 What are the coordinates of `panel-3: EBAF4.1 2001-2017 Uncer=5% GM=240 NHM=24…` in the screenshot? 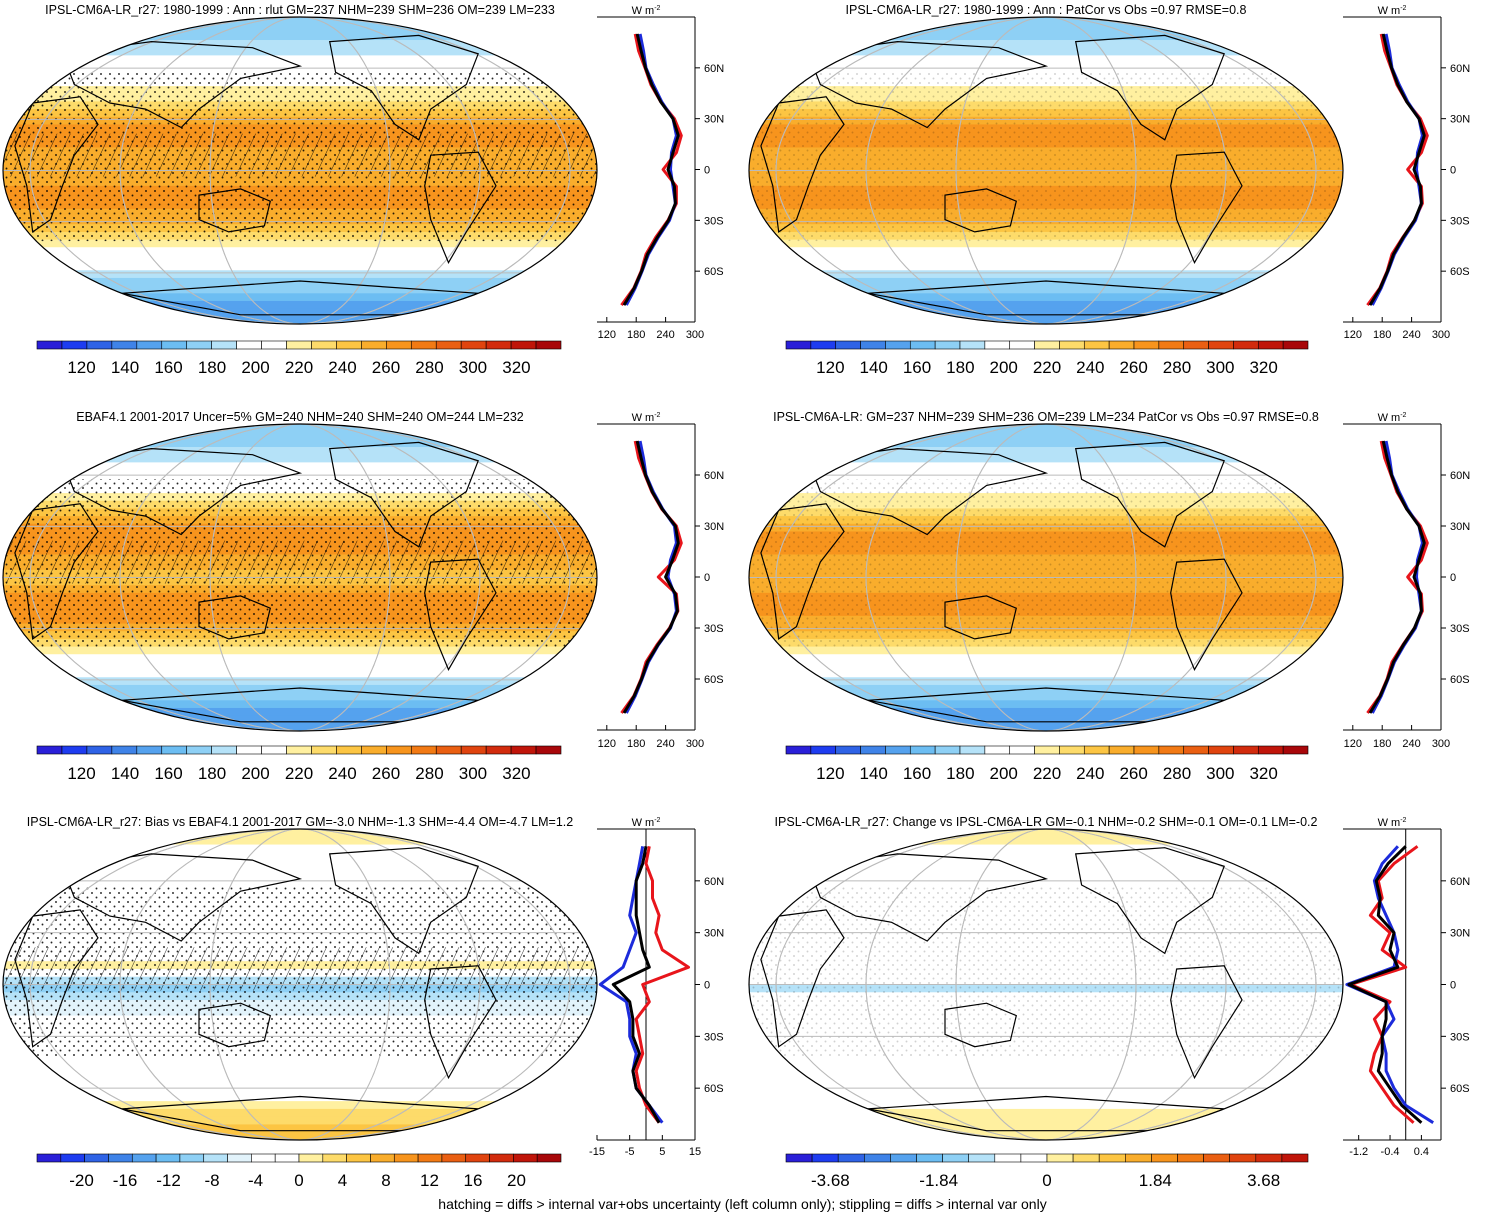 It's located at (363, 596).